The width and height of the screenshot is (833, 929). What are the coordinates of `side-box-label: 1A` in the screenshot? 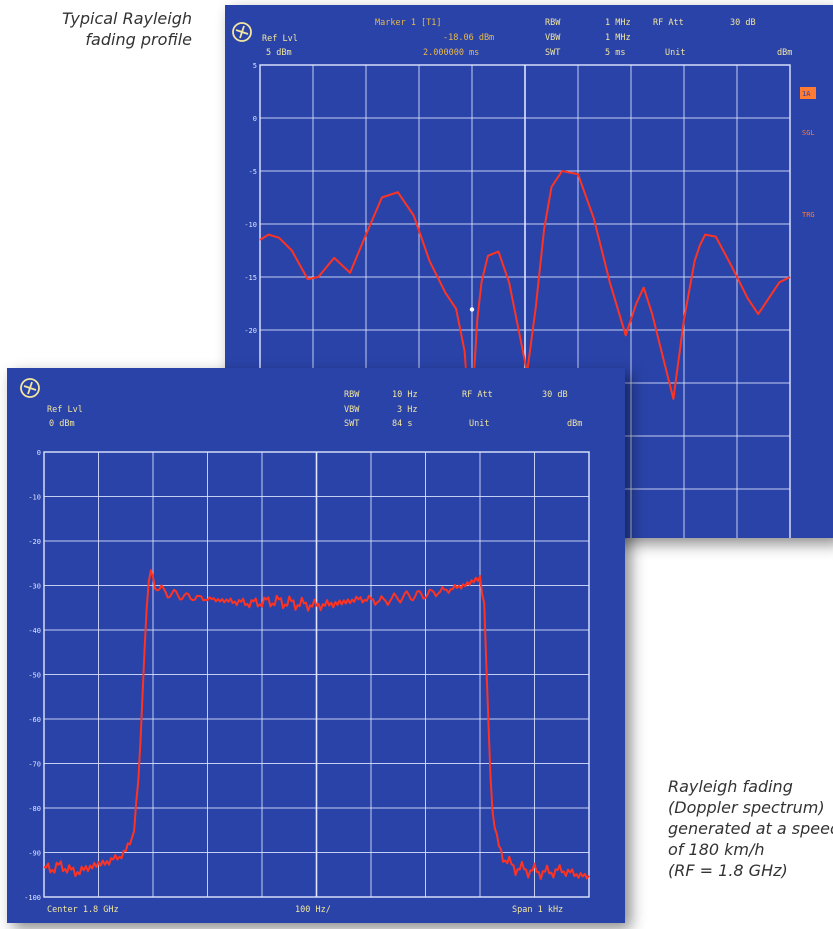 It's located at (806, 94).